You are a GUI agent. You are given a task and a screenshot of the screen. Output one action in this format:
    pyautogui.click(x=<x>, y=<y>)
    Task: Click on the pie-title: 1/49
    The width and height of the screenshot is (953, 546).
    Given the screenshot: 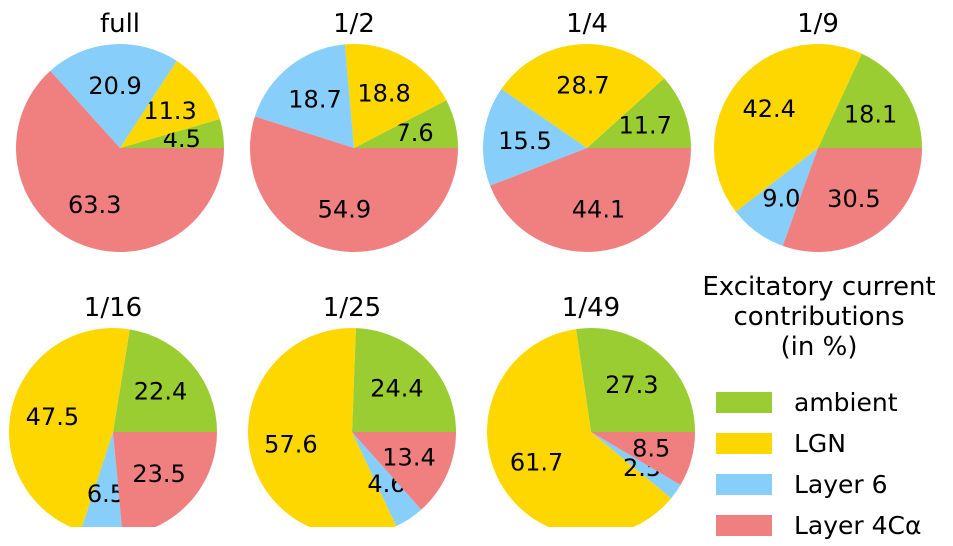 What is the action you would take?
    pyautogui.click(x=591, y=308)
    